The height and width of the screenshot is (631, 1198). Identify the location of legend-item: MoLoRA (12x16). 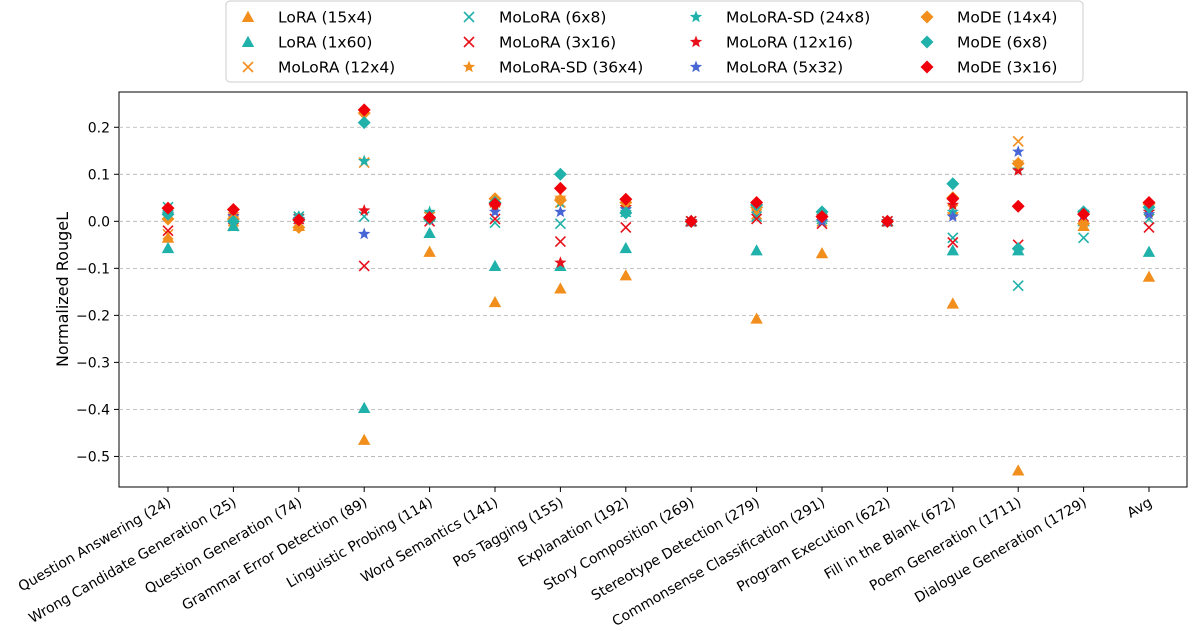
(771, 43).